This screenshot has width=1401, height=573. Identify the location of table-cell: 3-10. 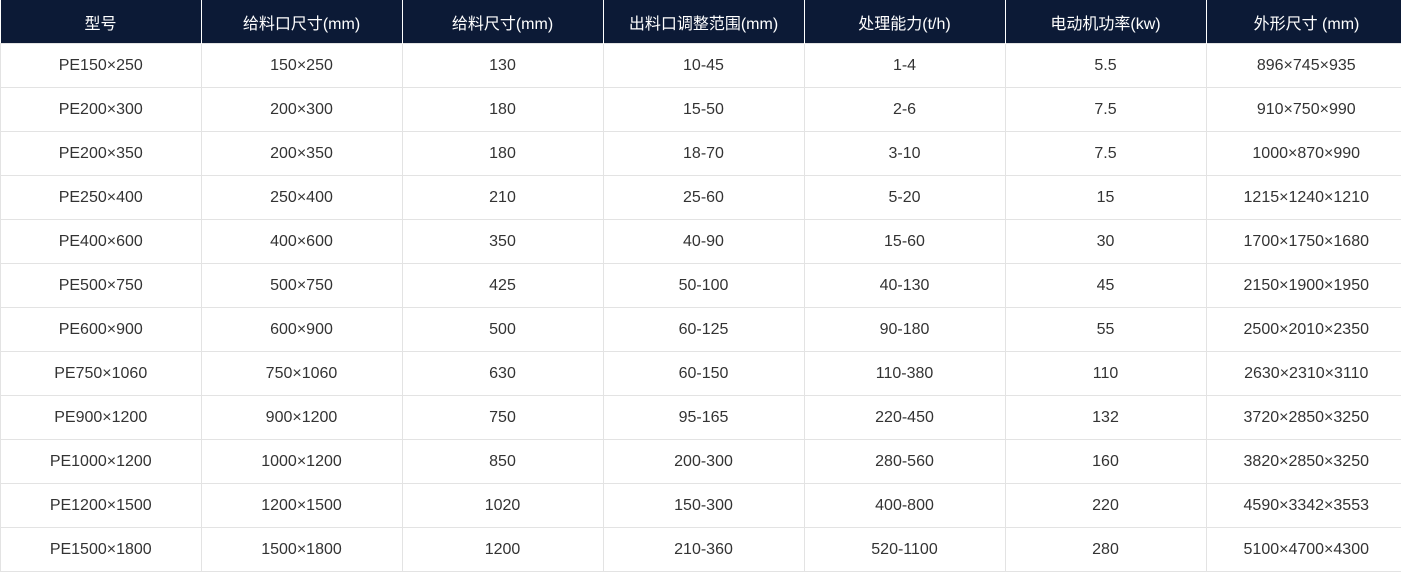
(904, 153).